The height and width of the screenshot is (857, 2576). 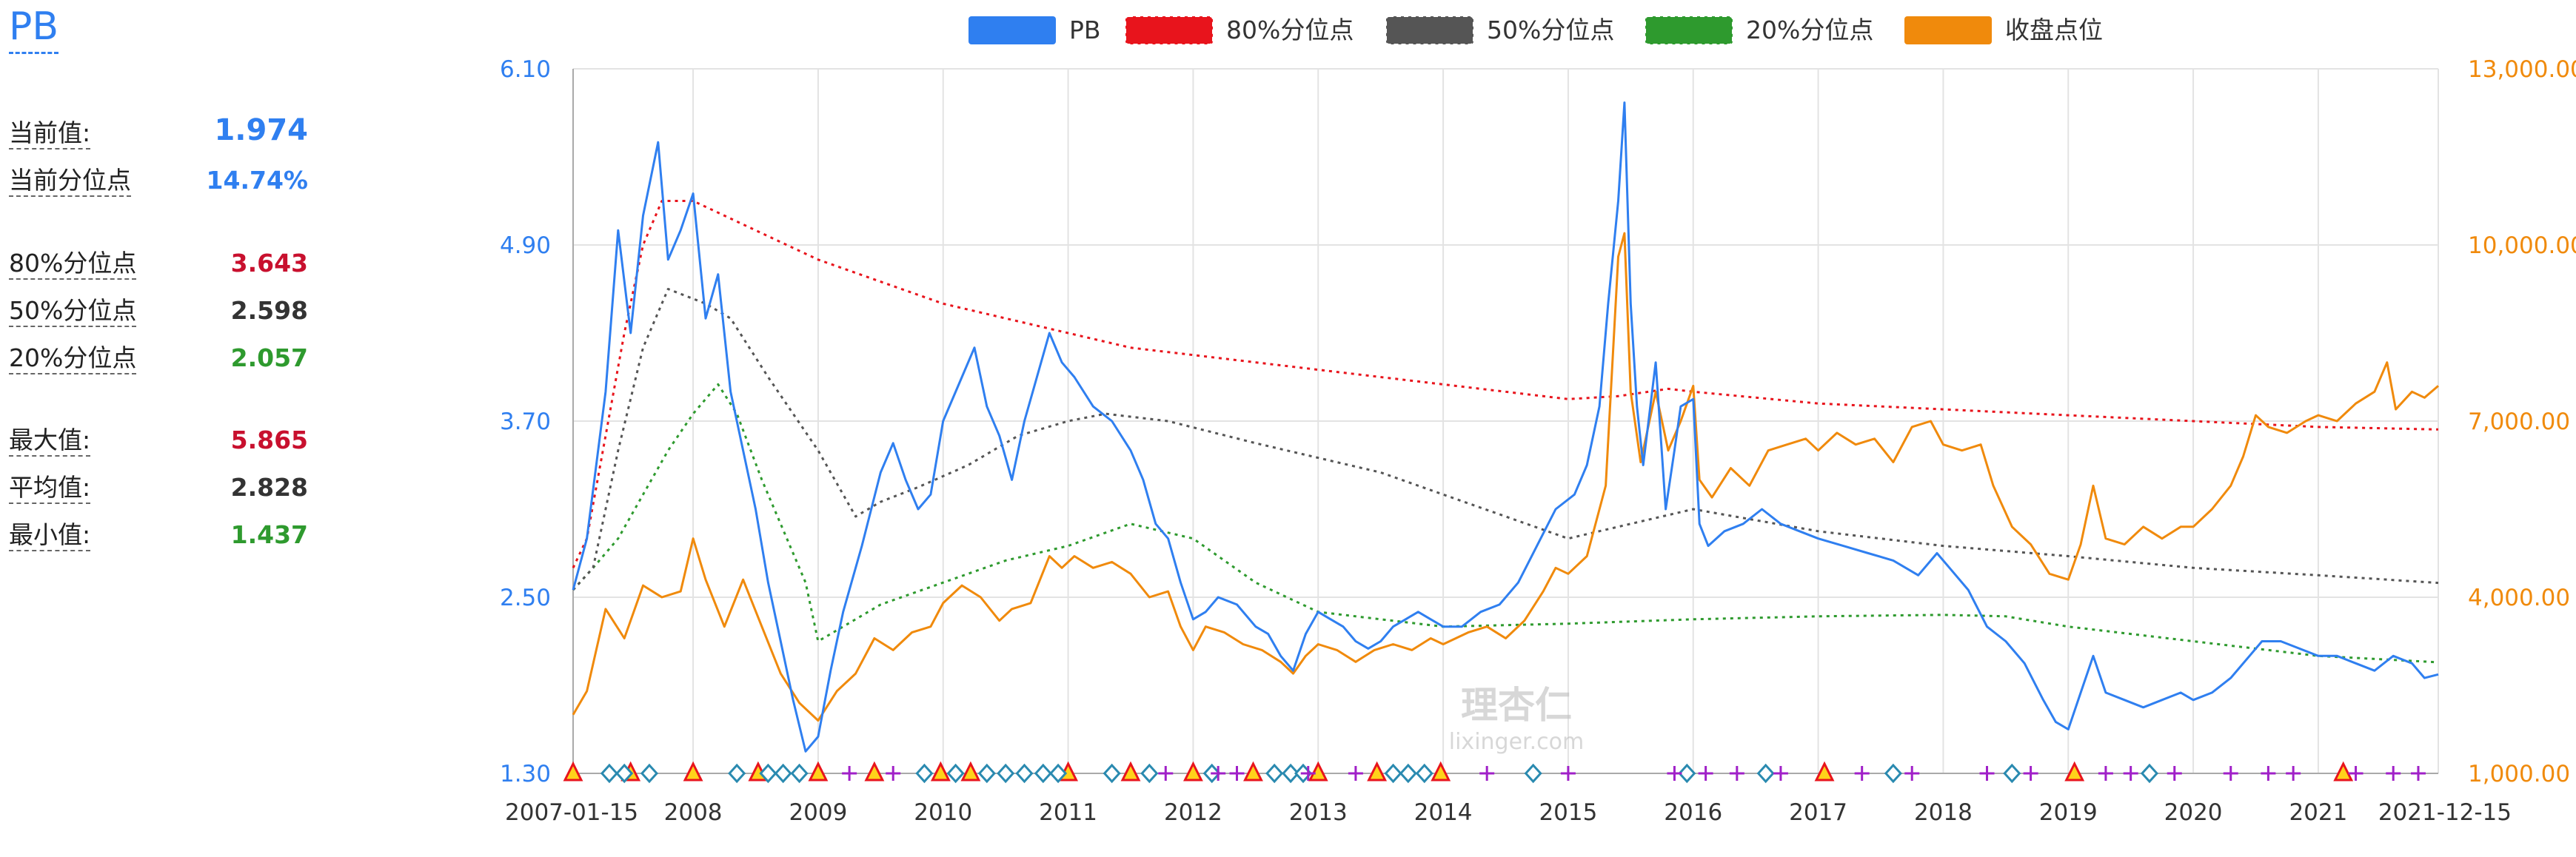 What do you see at coordinates (525, 69) in the screenshot?
I see `y-left-tick-label: 6.10` at bounding box center [525, 69].